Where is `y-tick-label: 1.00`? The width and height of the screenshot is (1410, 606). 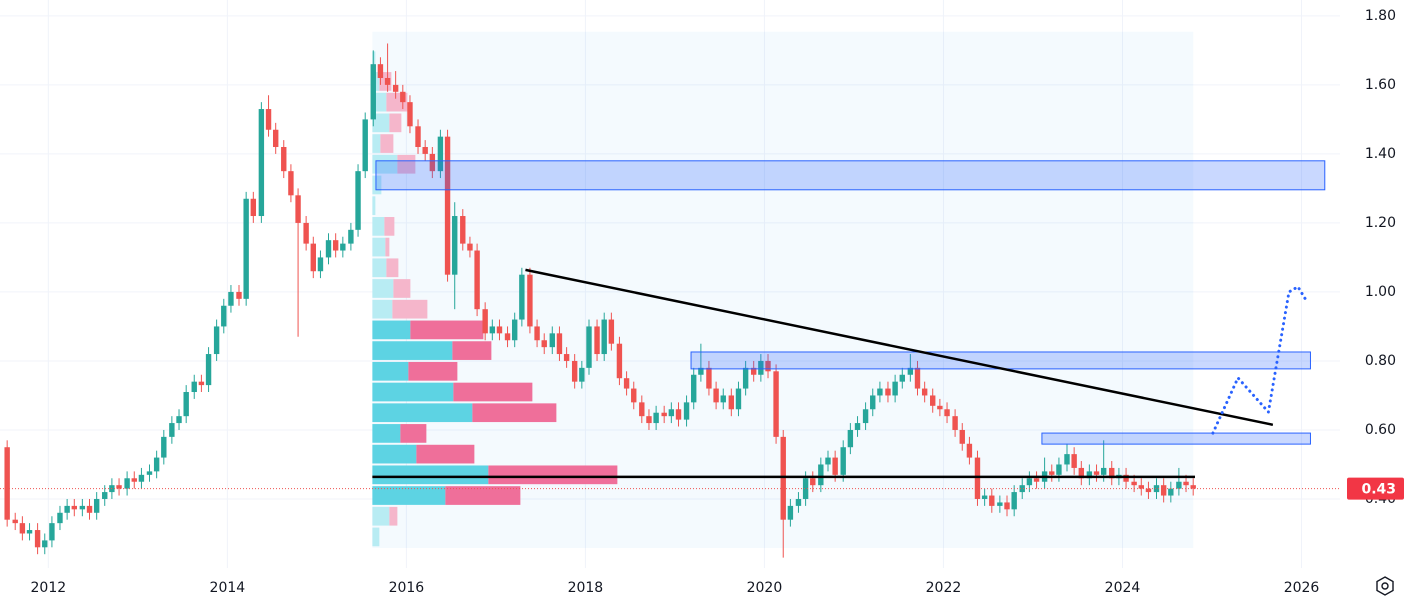
y-tick-label: 1.00 is located at coordinates (1380, 292).